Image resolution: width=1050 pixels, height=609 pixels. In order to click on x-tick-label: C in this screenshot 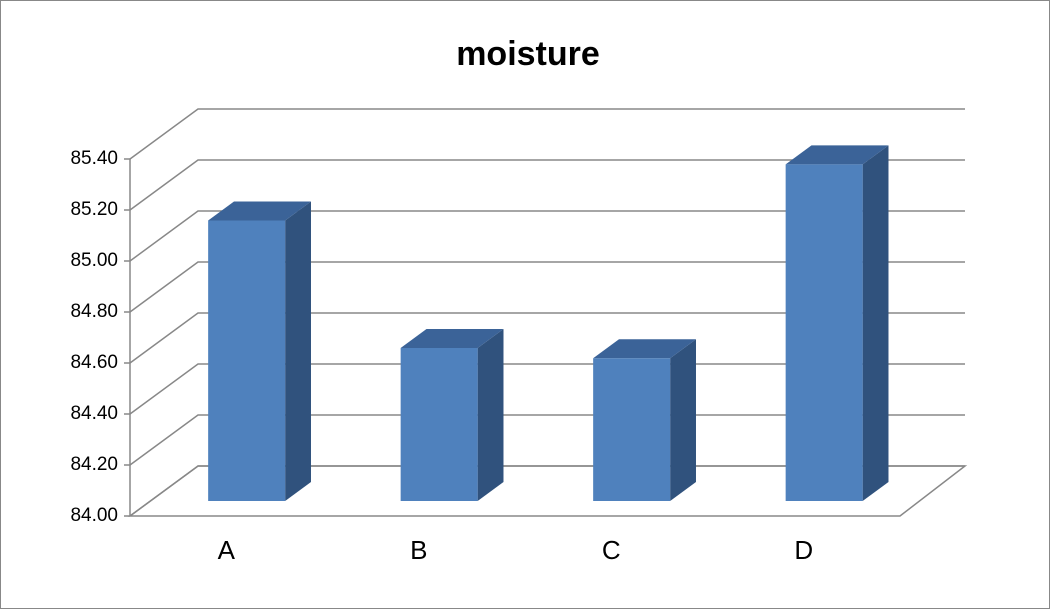, I will do `click(611, 550)`.